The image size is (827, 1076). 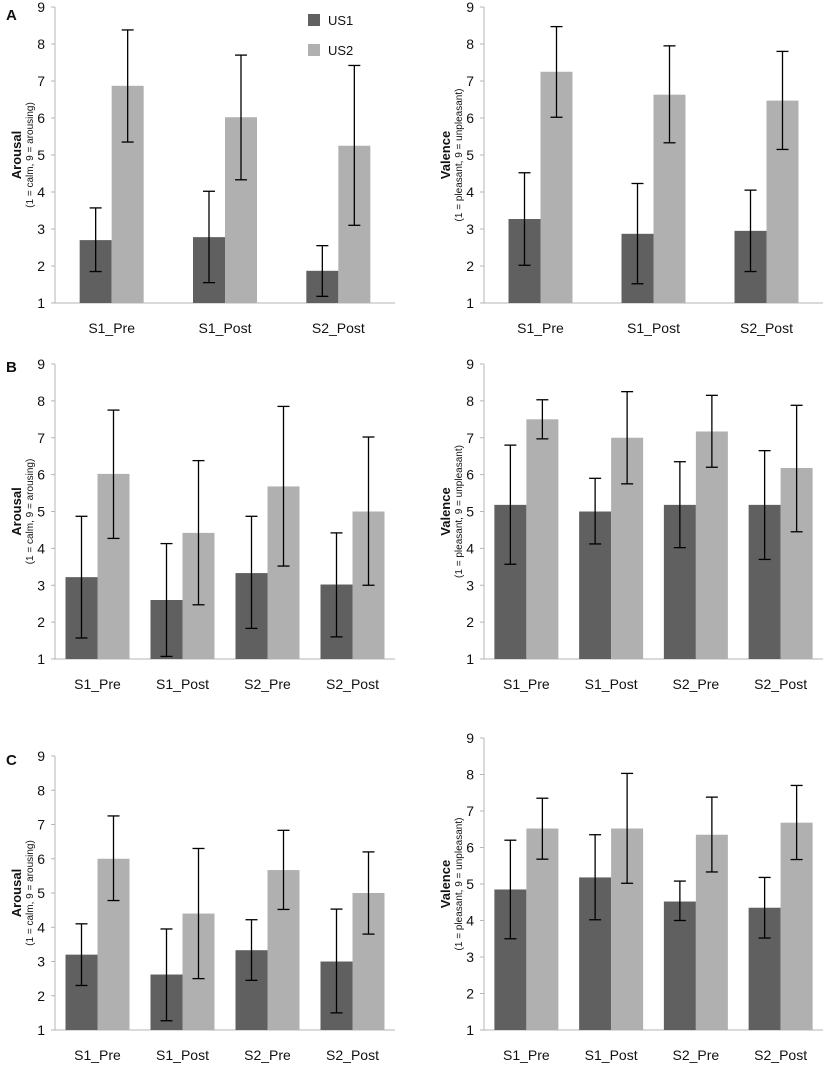 I want to click on chart-c-right-ytick-label-9: 9, so click(x=470, y=738).